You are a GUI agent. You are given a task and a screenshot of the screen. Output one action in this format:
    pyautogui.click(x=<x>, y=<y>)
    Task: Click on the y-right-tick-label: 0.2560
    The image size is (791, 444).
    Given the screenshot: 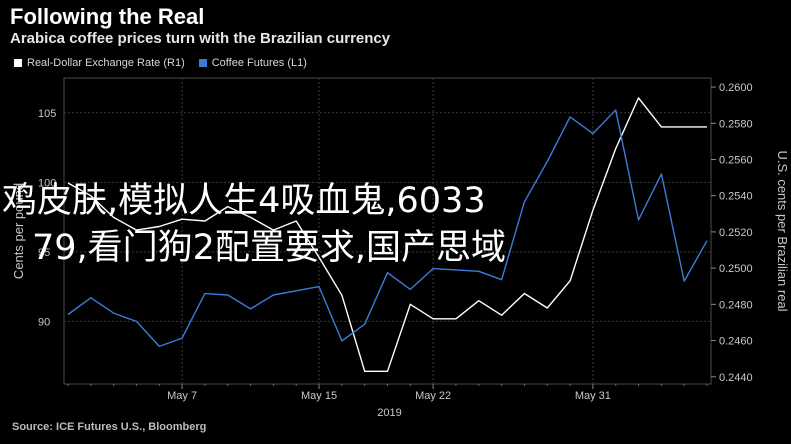 What is the action you would take?
    pyautogui.click(x=736, y=160)
    